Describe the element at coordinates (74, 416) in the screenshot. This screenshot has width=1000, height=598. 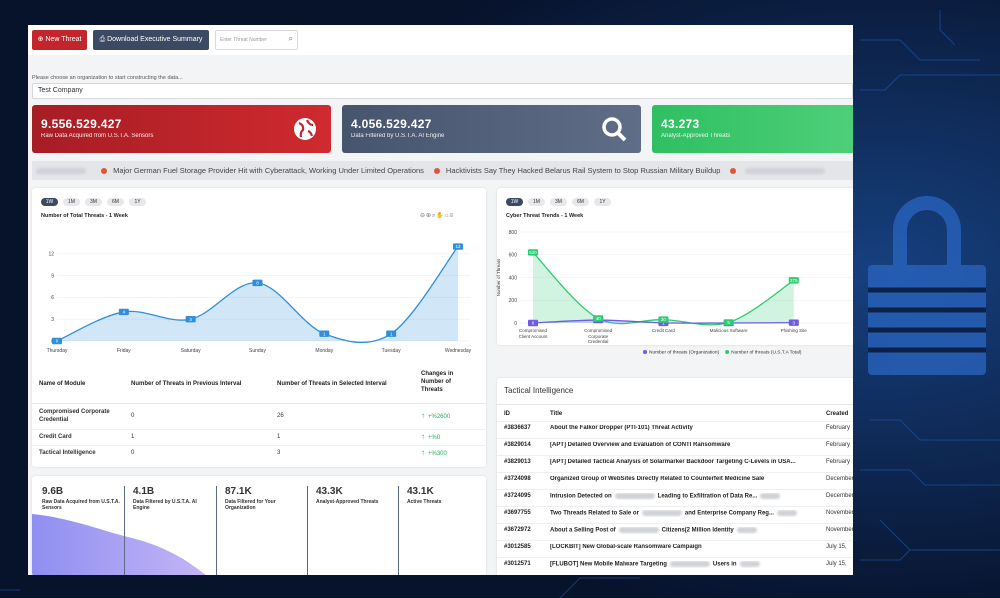
I see `table-cell: Compromised Corporate Credential` at that location.